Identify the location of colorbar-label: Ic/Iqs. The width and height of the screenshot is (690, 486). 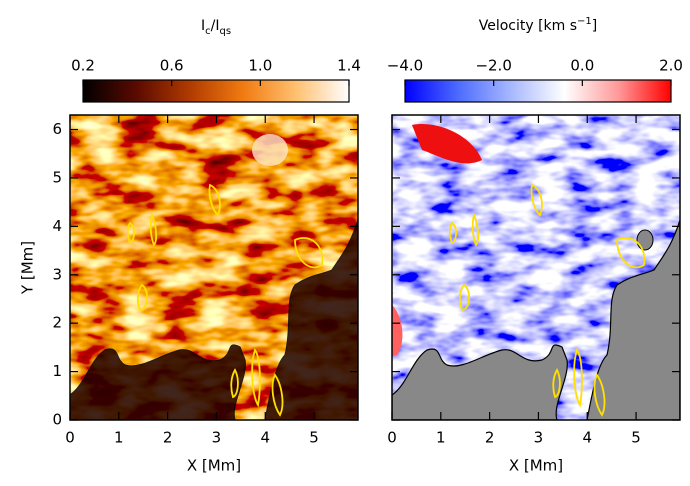
(216, 27).